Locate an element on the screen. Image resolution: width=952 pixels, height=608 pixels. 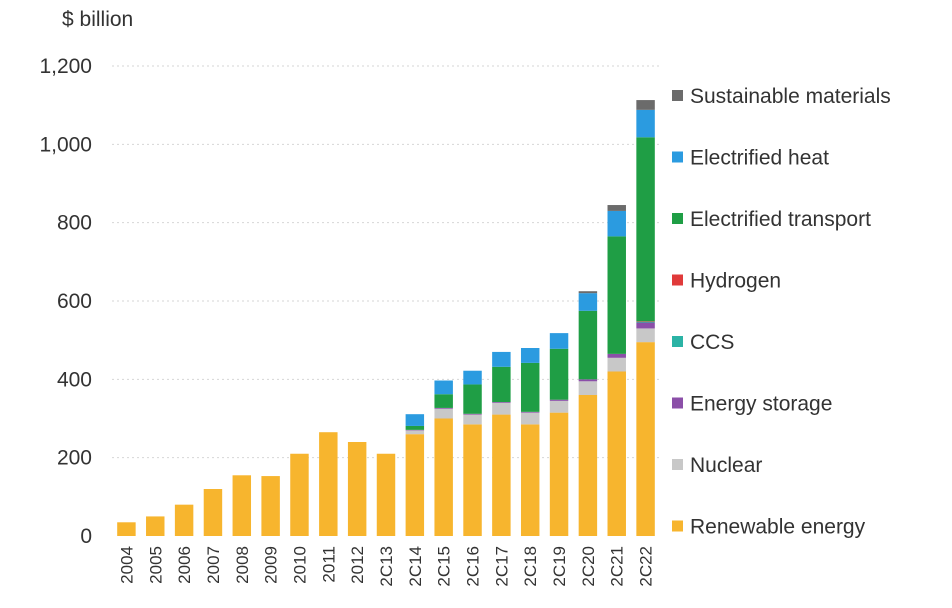
y-tick-label: 0 is located at coordinates (86, 536).